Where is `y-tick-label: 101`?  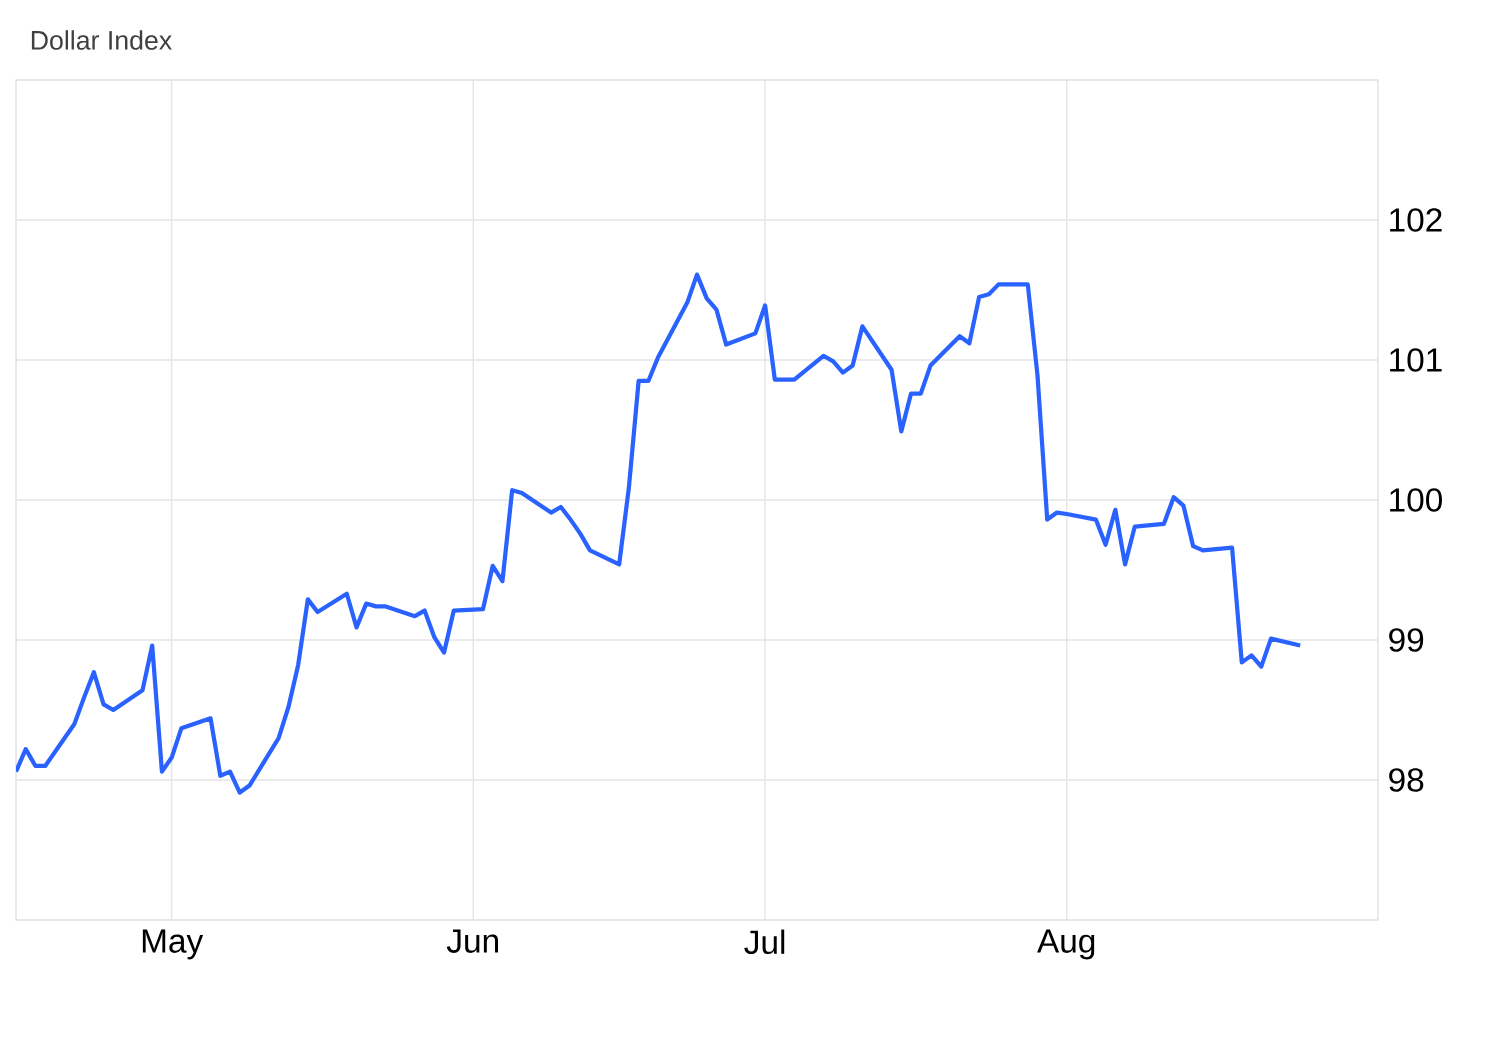 y-tick-label: 101 is located at coordinates (1416, 360).